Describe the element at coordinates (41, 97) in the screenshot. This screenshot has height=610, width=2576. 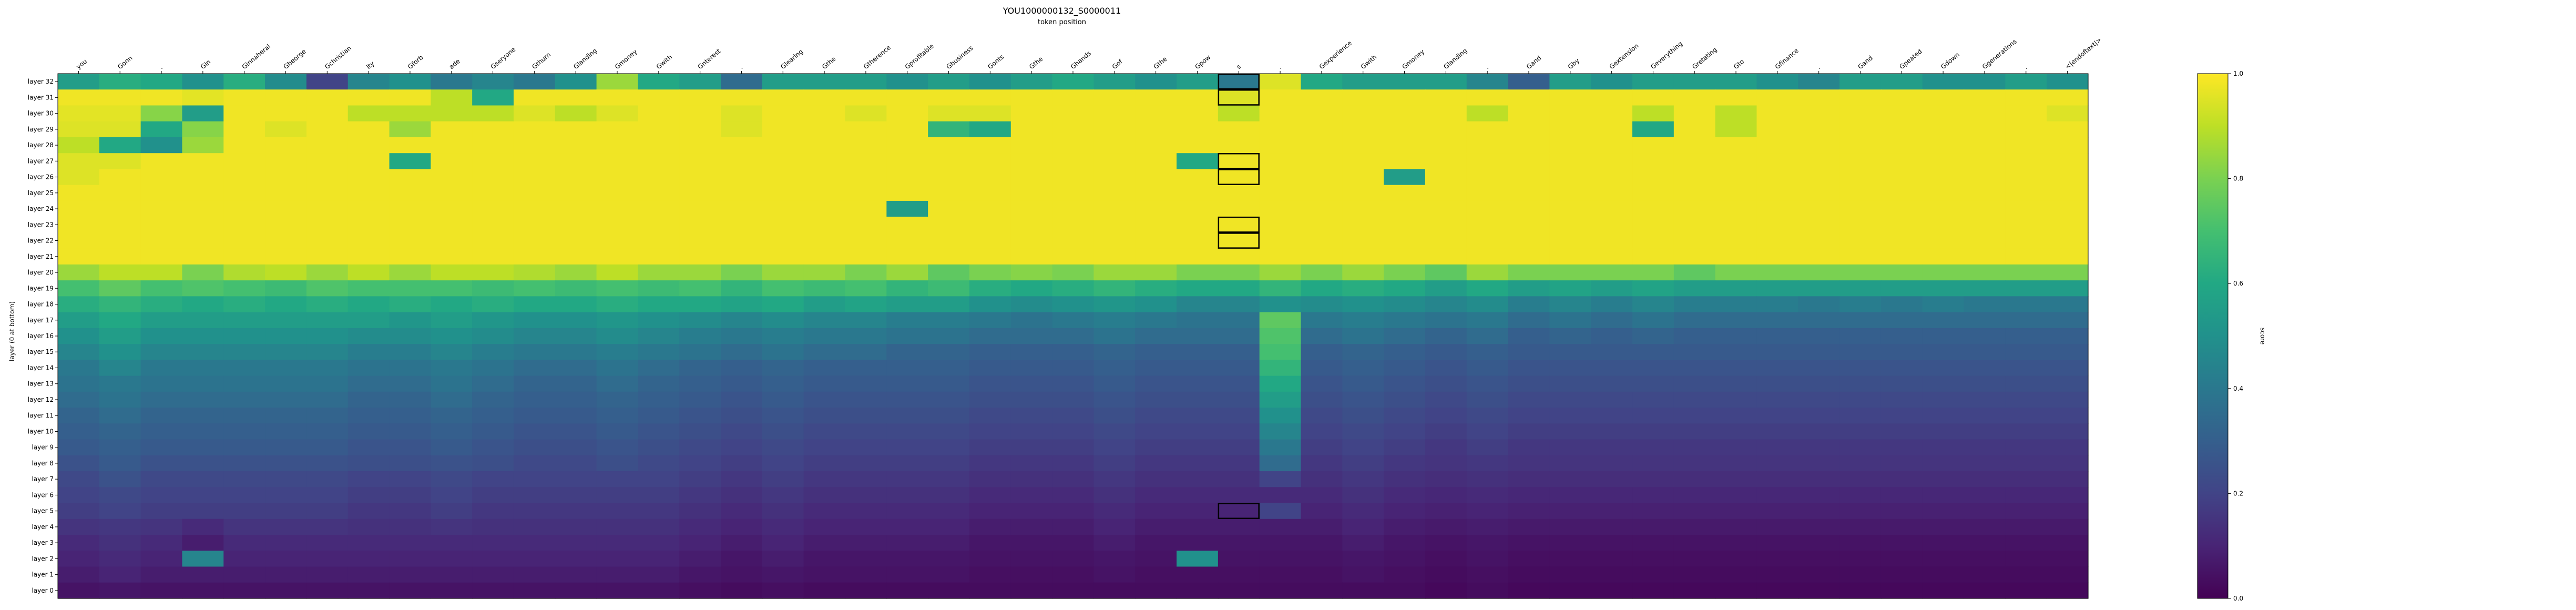
I see `y-tick-label: layer 31` at that location.